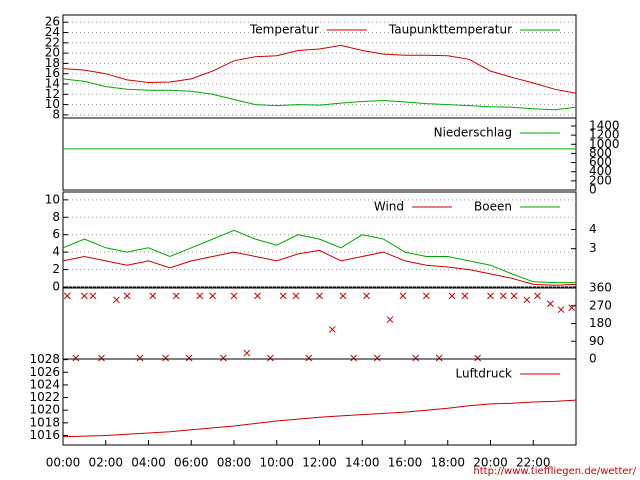 The width and height of the screenshot is (640, 480). I want to click on x-tick-label: 14:00, so click(362, 463).